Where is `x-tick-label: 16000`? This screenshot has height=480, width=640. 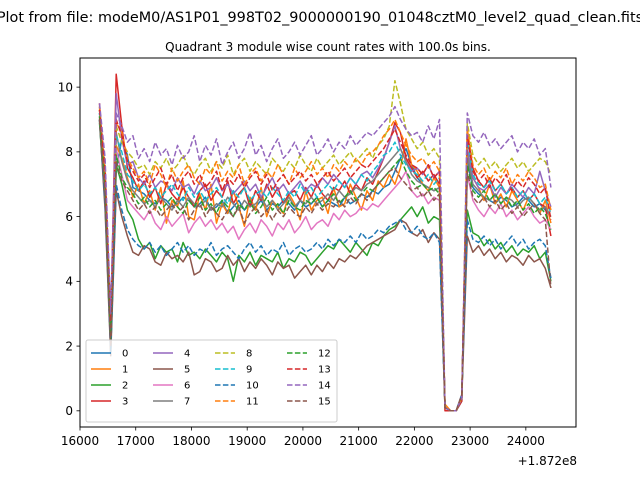
x-tick-label: 16000 is located at coordinates (80, 441).